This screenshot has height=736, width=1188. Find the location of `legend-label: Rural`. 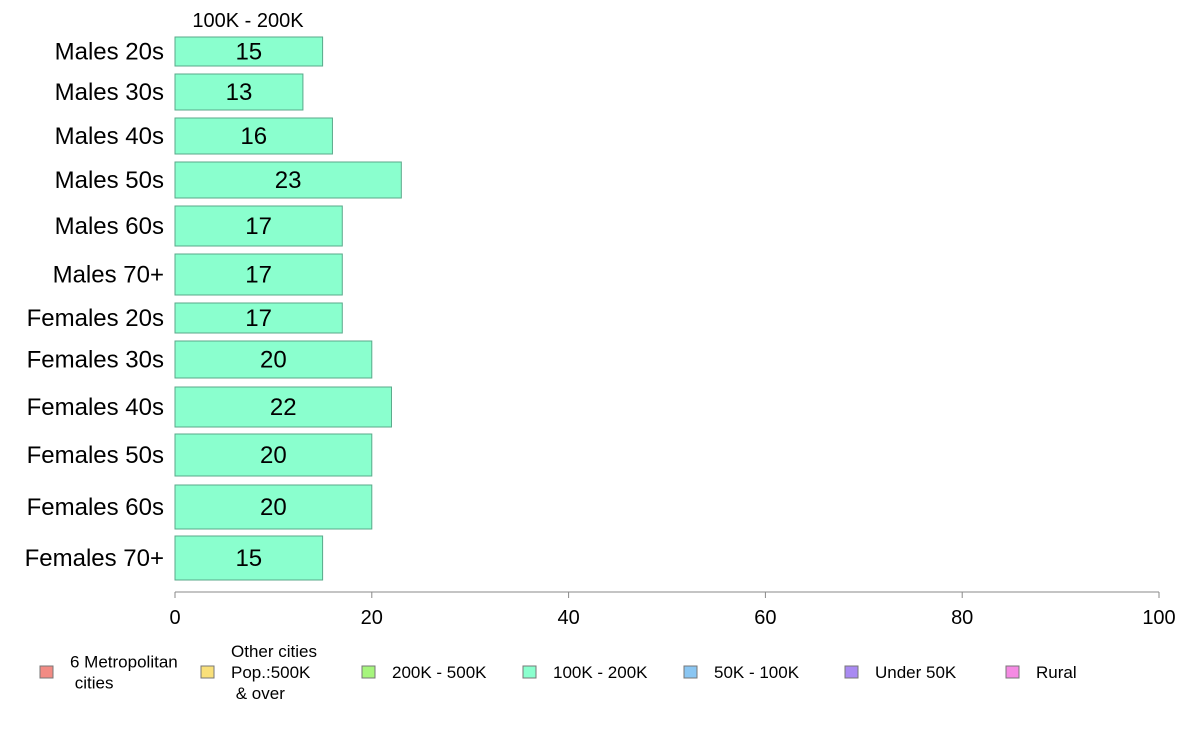

legend-label: Rural is located at coordinates (1056, 672).